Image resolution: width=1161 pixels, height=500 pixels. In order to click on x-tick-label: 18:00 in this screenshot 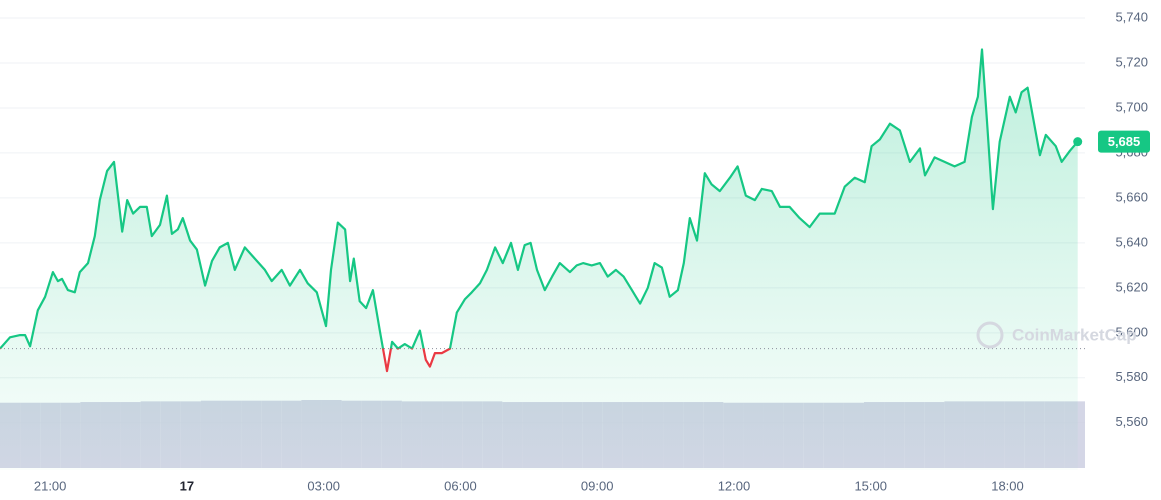, I will do `click(1007, 485)`.